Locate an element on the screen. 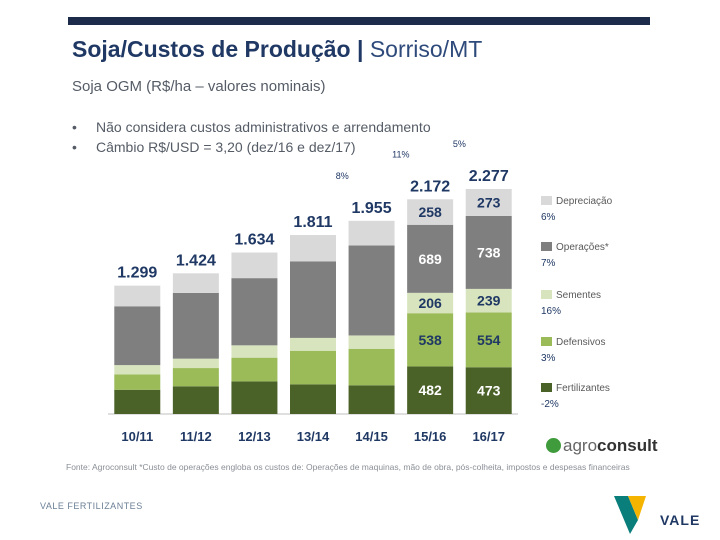 The image size is (720, 540). legend-label: Depreciação is located at coordinates (584, 201).